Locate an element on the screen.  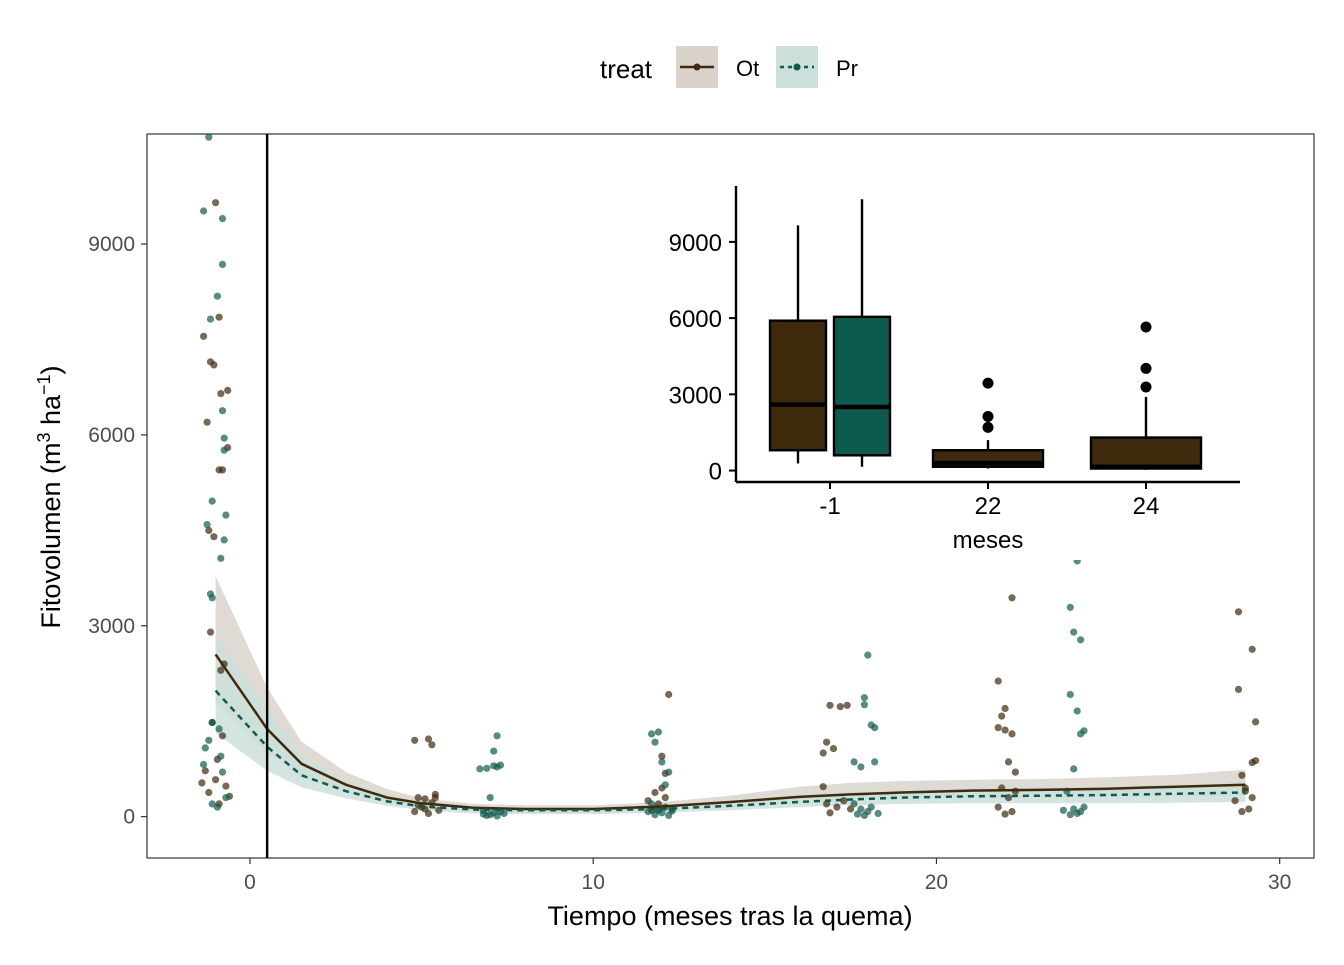
y-tick-label: 0 is located at coordinates (129, 817).